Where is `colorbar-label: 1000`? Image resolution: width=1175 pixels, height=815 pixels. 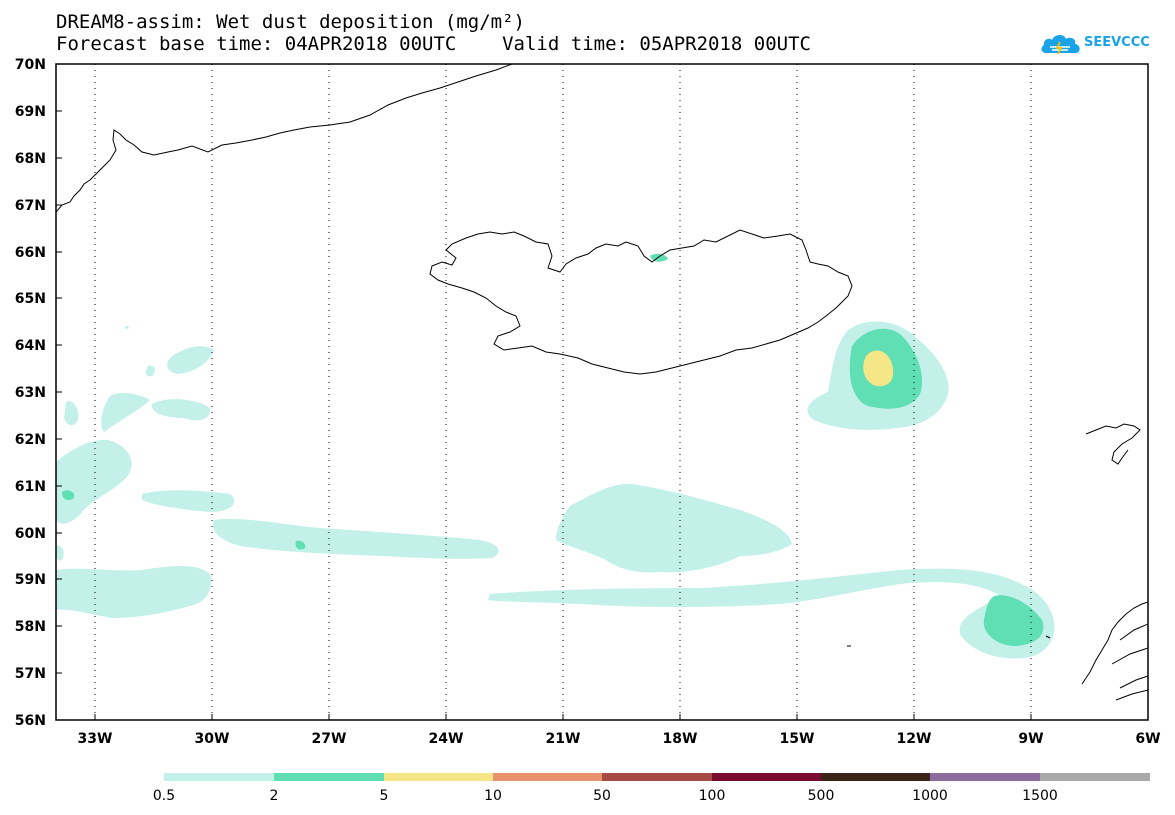 colorbar-label: 1000 is located at coordinates (930, 796).